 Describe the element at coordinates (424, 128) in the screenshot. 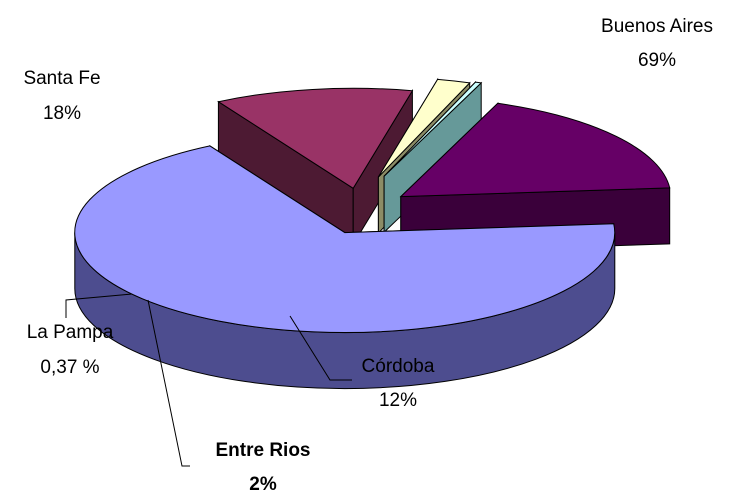

I see `slice-top-entre-rios` at that location.